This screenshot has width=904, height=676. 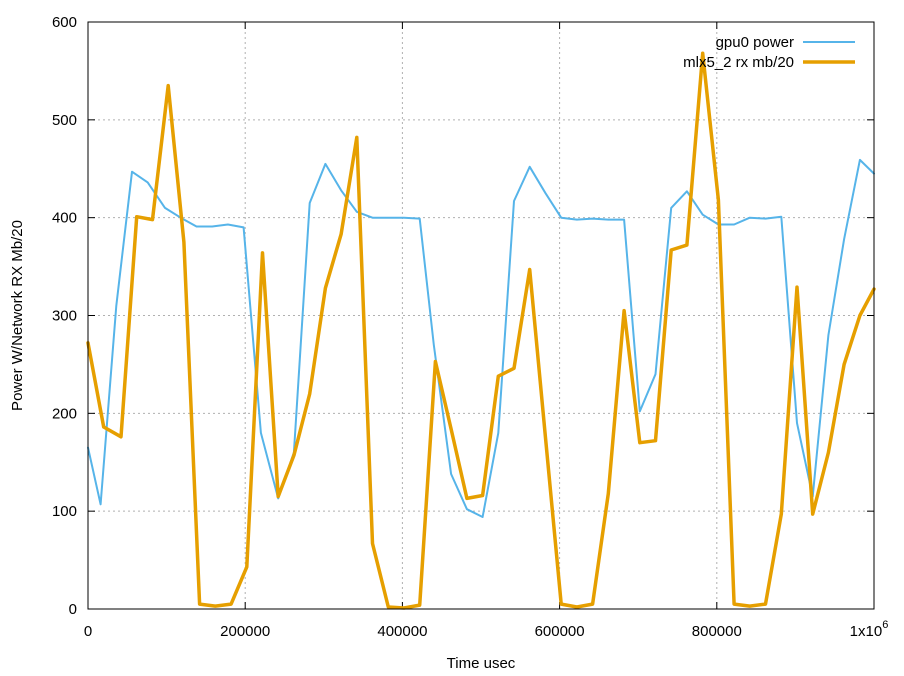 What do you see at coordinates (769, 52) in the screenshot?
I see `legend: gpu0 power mlx5_2 rx mb/20` at bounding box center [769, 52].